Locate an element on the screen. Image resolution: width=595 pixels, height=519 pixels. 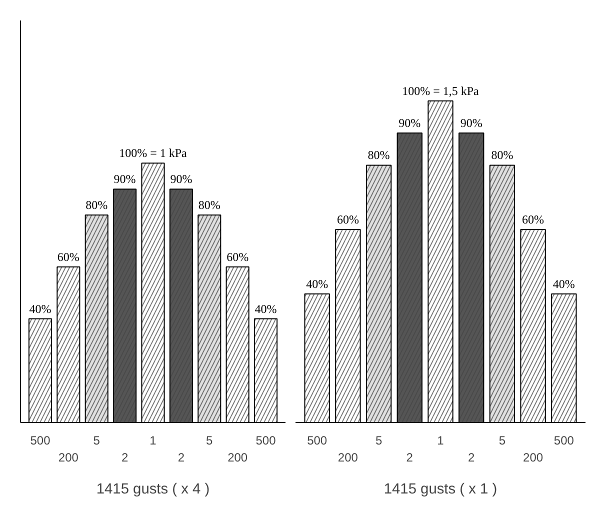
x-axis-title: 1415 gusts ( x 4 ) is located at coordinates (153, 489).